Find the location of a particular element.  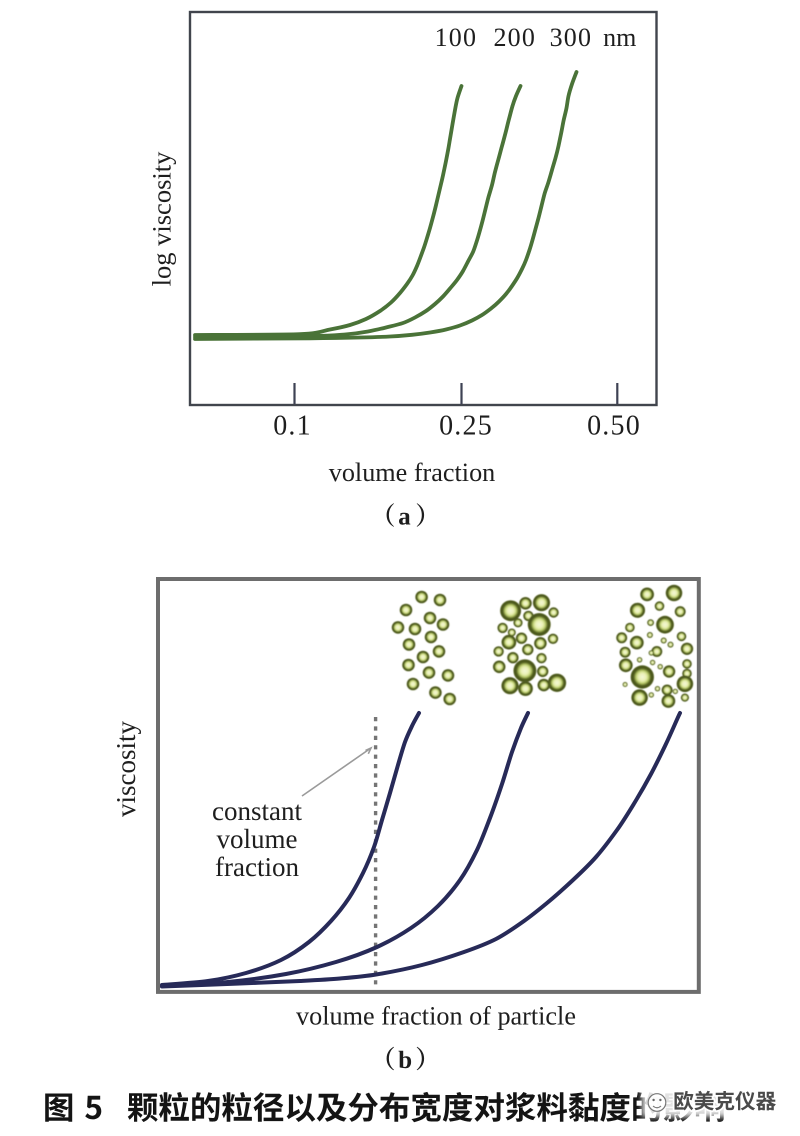

svg-text: 100 is located at coordinates (456, 37).